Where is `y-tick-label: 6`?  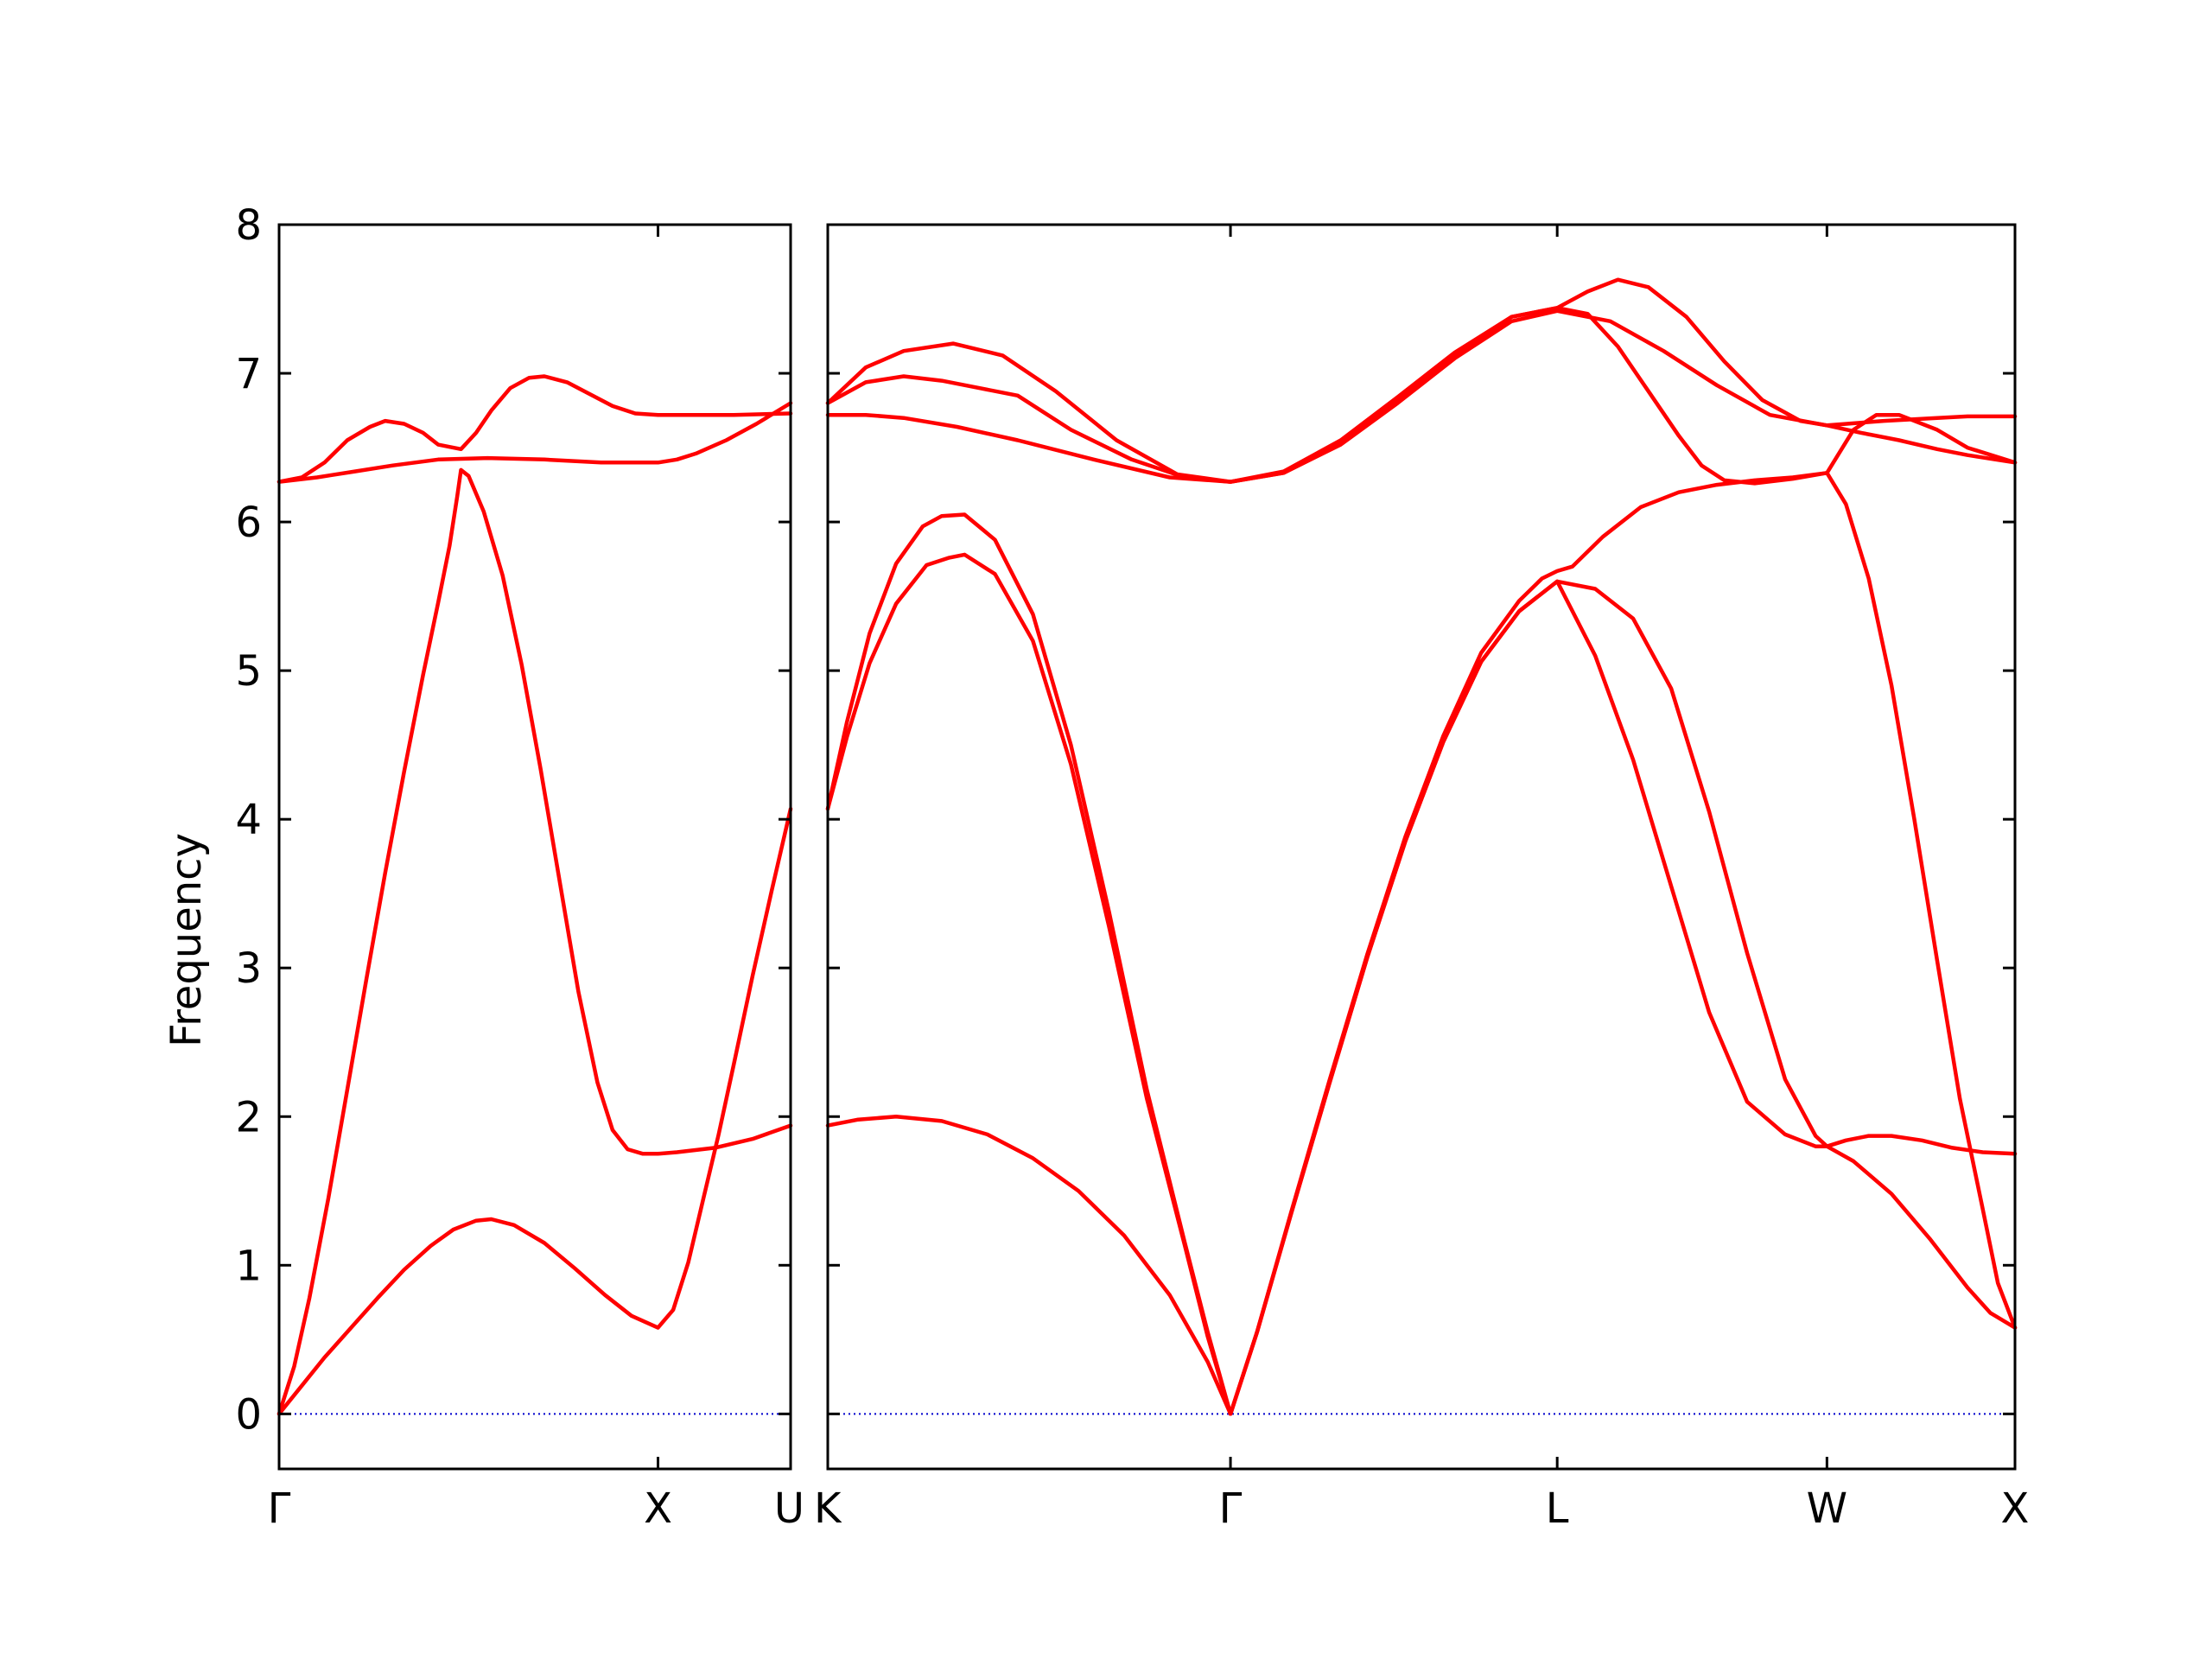
y-tick-label: 6 is located at coordinates (248, 523).